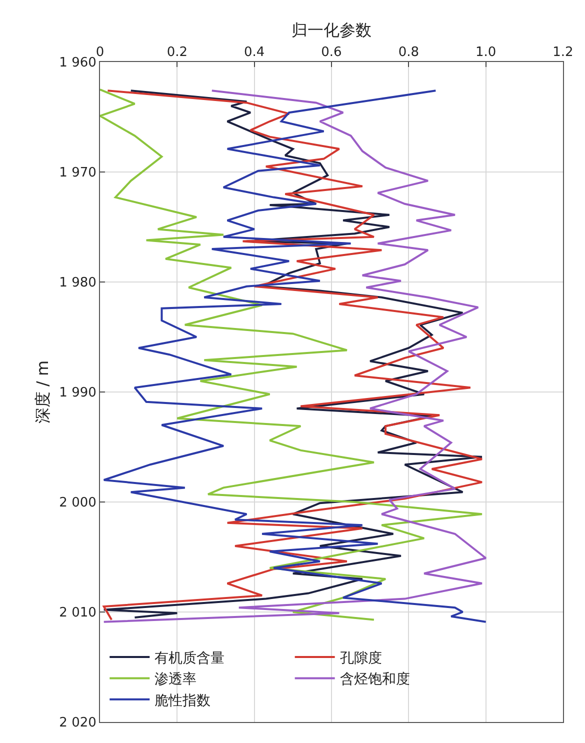 The width and height of the screenshot is (585, 743). I want to click on y-tick-label: 1 980, so click(77, 283).